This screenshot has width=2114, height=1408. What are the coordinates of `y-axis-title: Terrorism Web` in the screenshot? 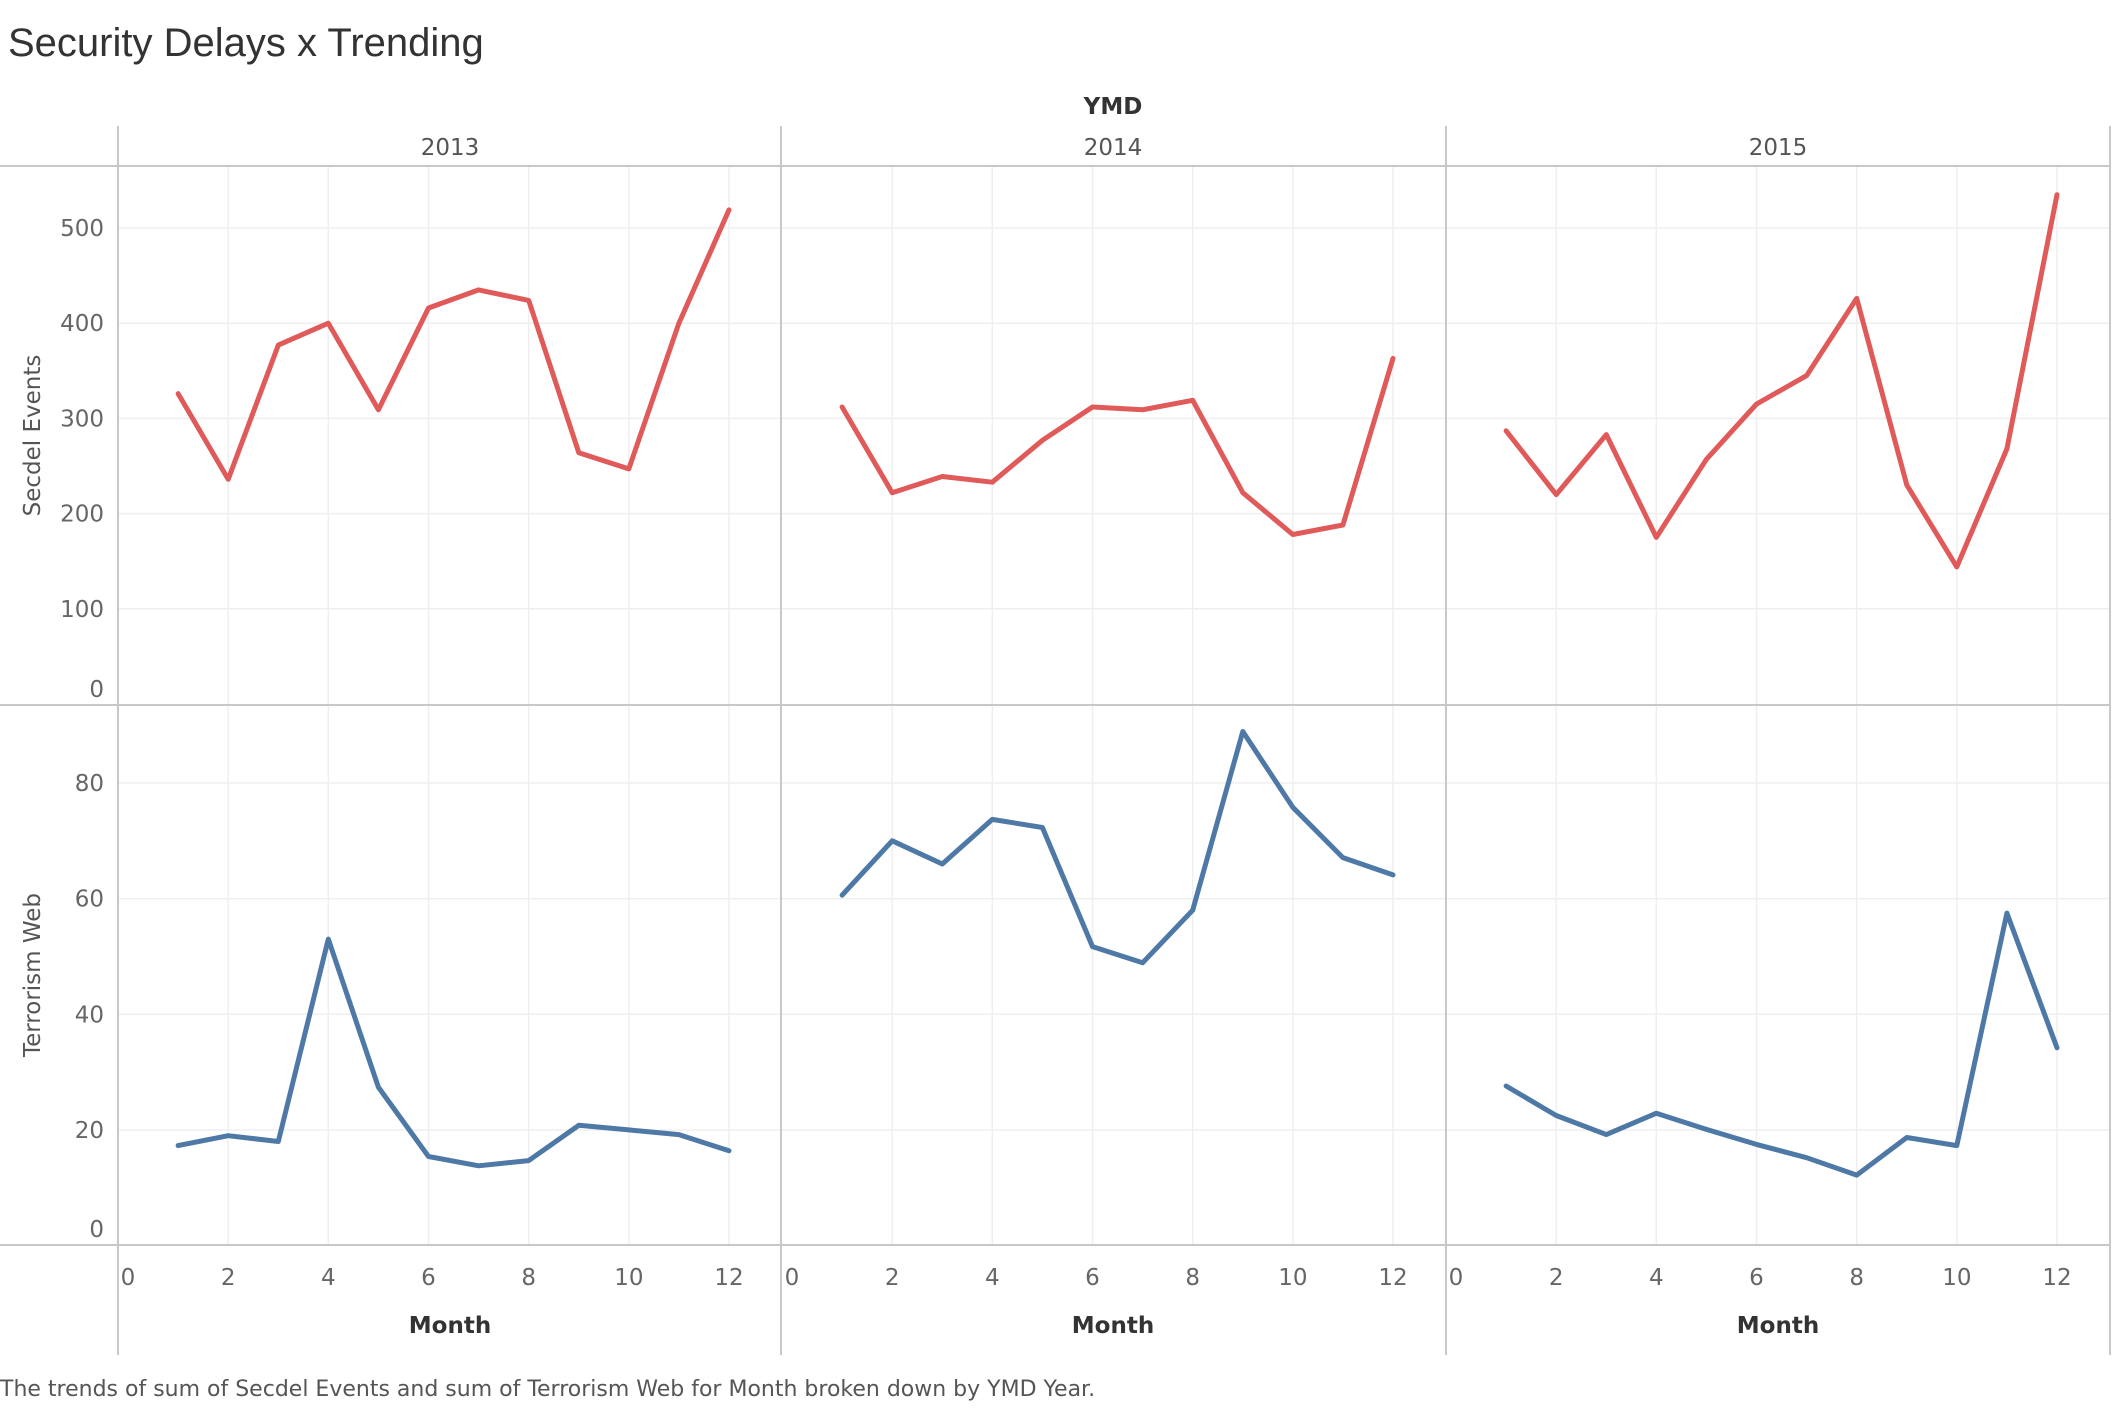 It's located at (33, 975).